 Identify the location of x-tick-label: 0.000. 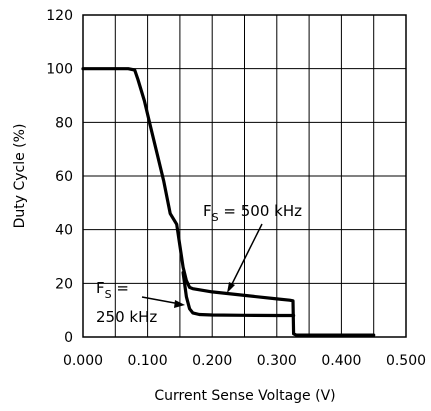
(83, 361).